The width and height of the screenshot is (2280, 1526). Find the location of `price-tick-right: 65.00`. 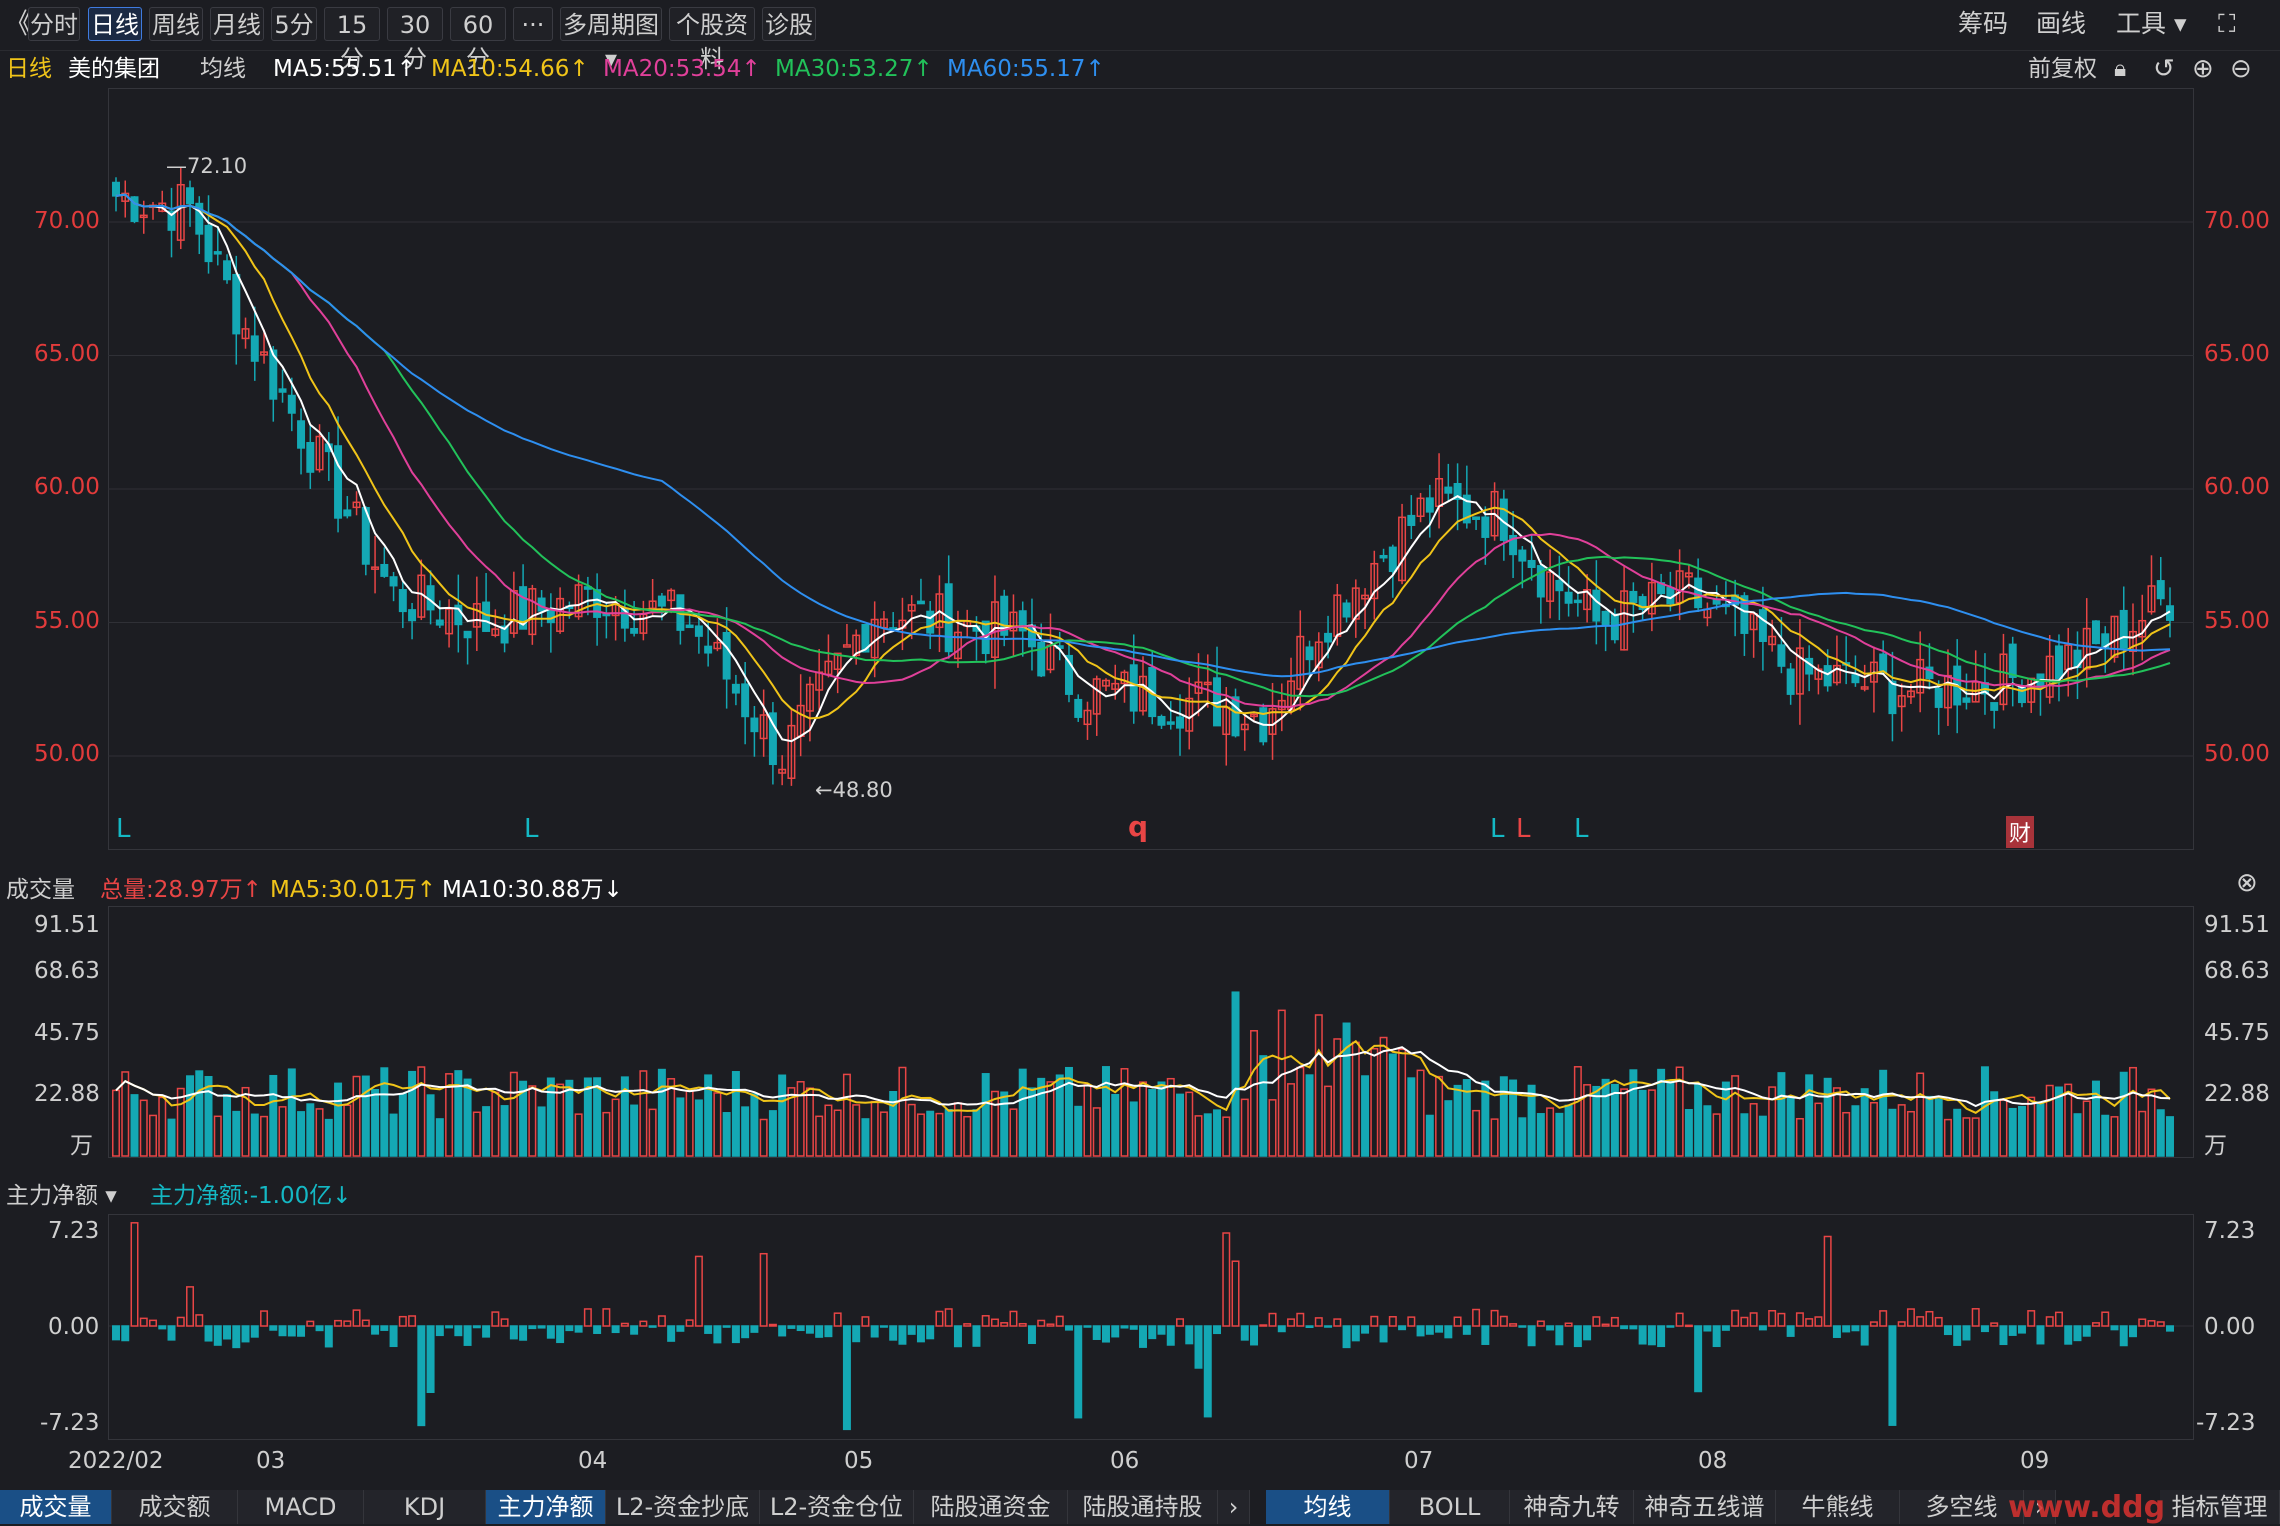

price-tick-right: 65.00 is located at coordinates (2237, 354).